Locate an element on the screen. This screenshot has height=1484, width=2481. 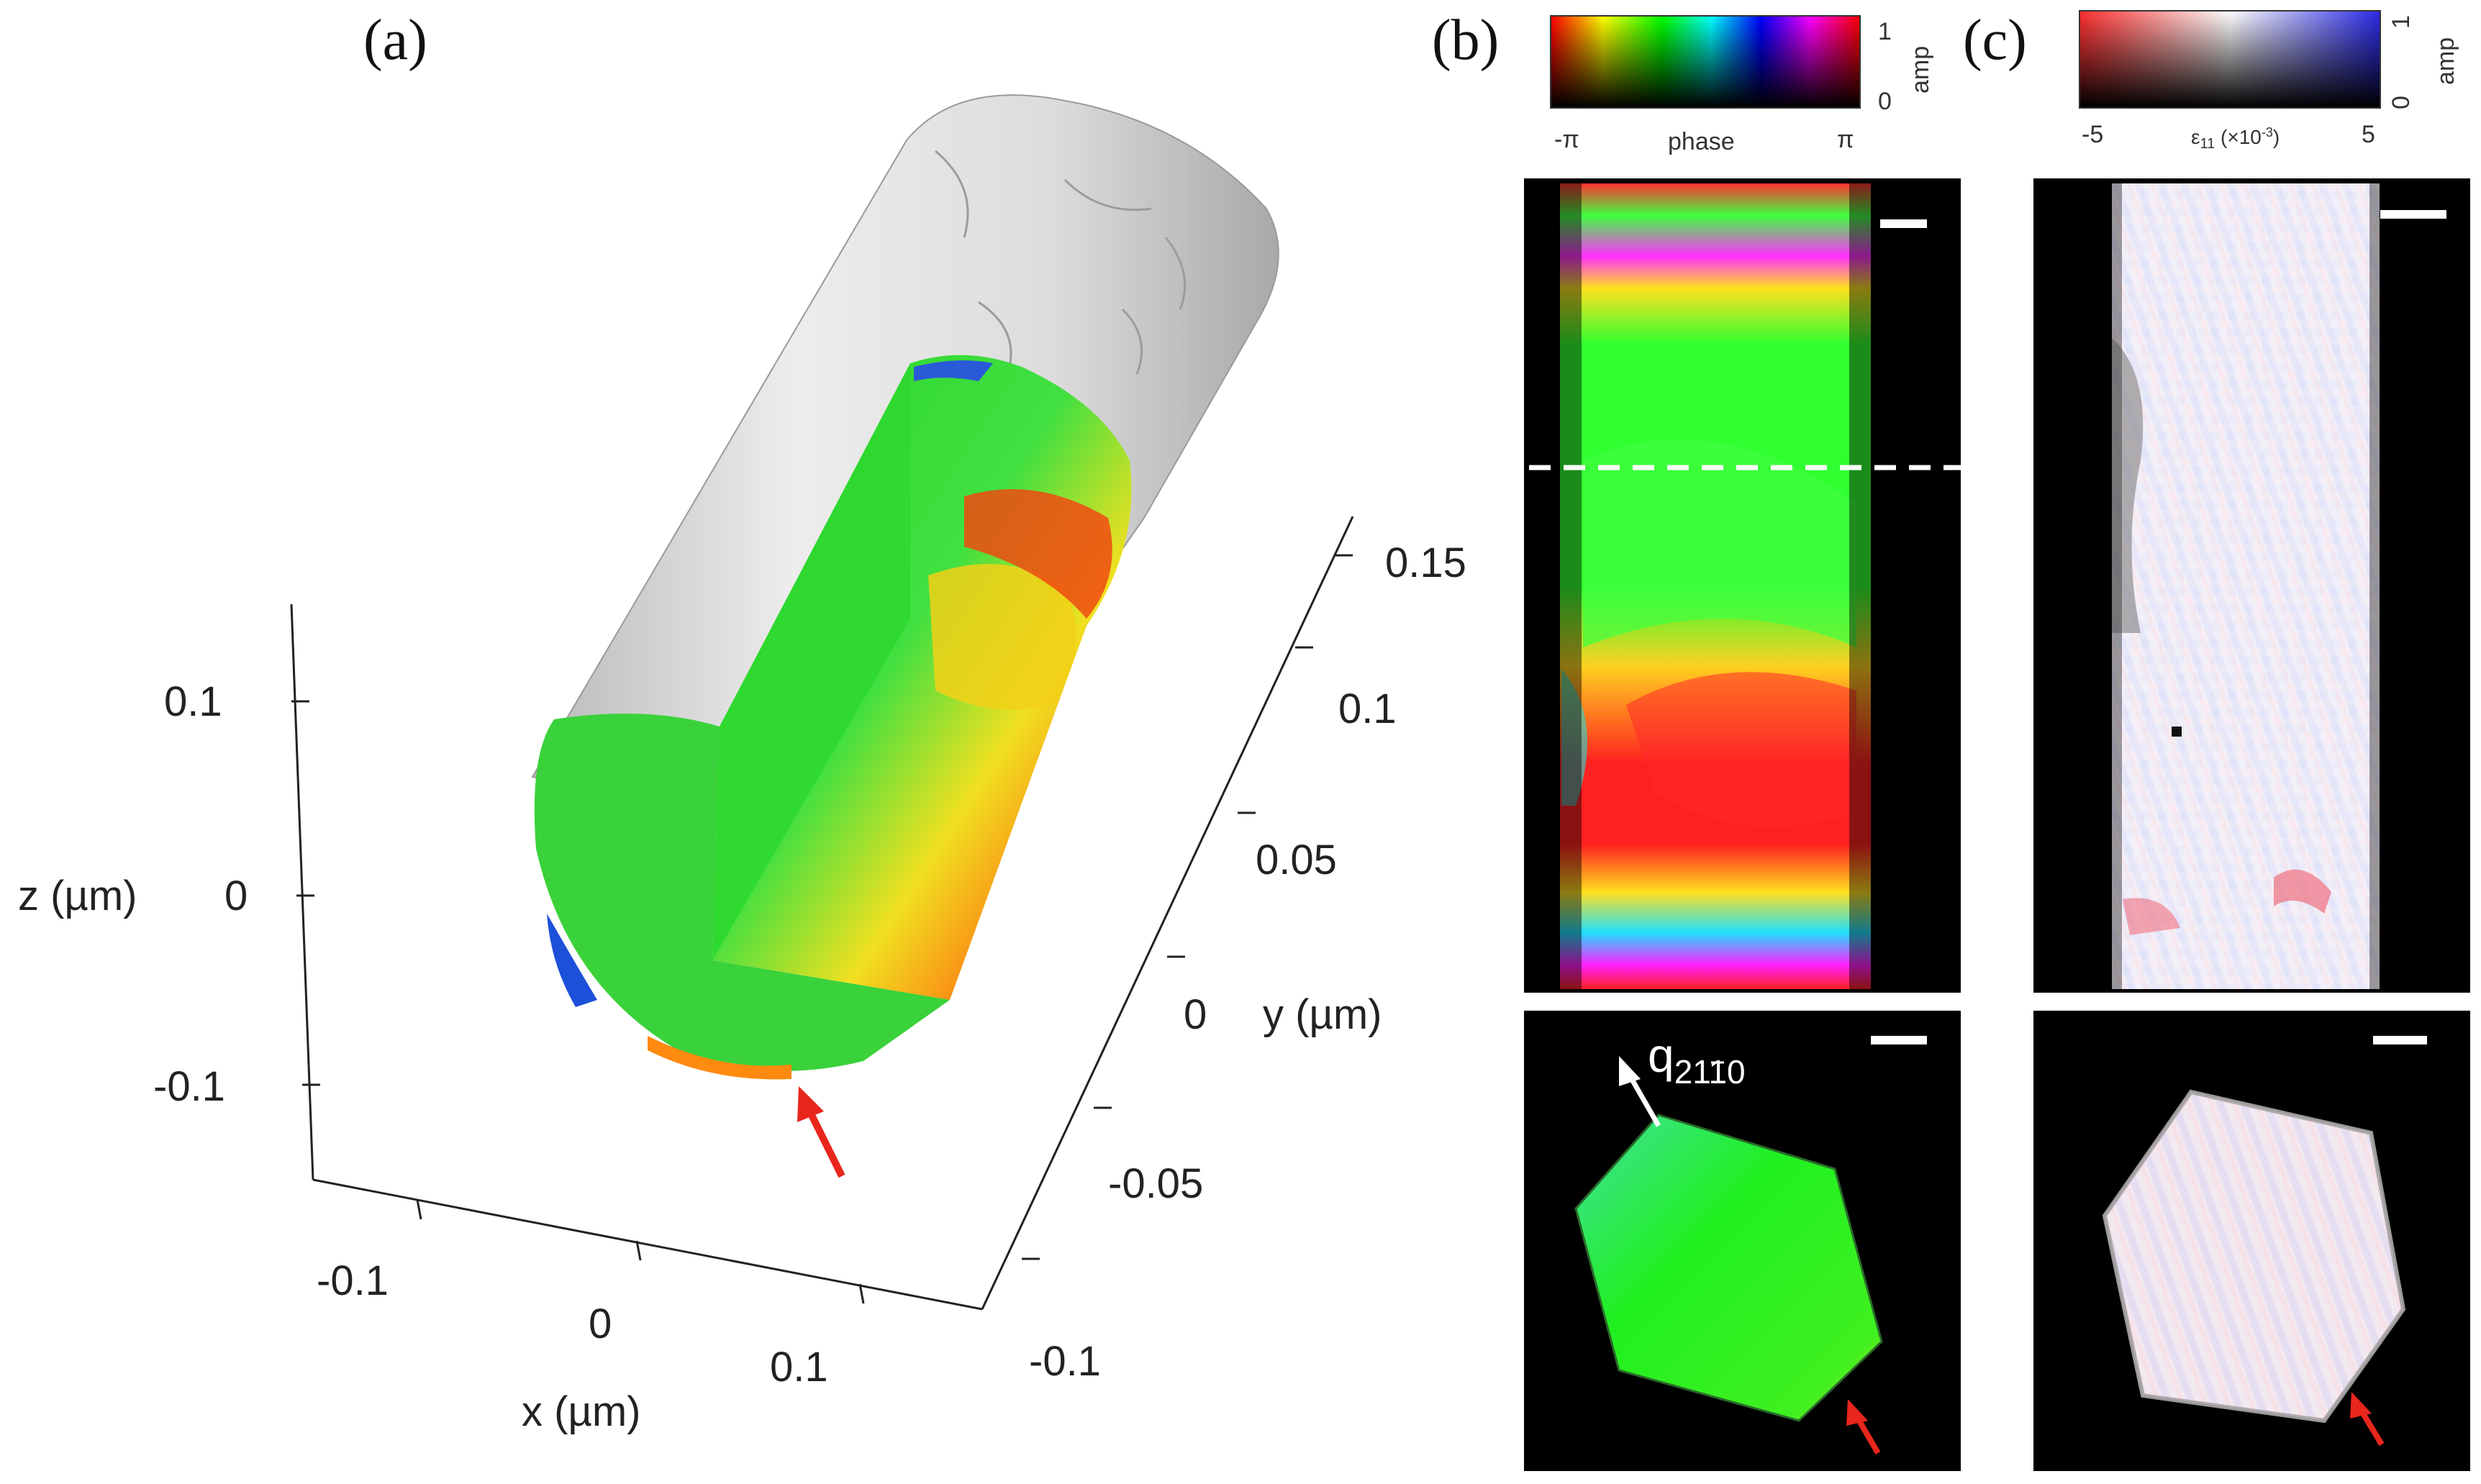
panel-a-label: (a) is located at coordinates (395, 41).